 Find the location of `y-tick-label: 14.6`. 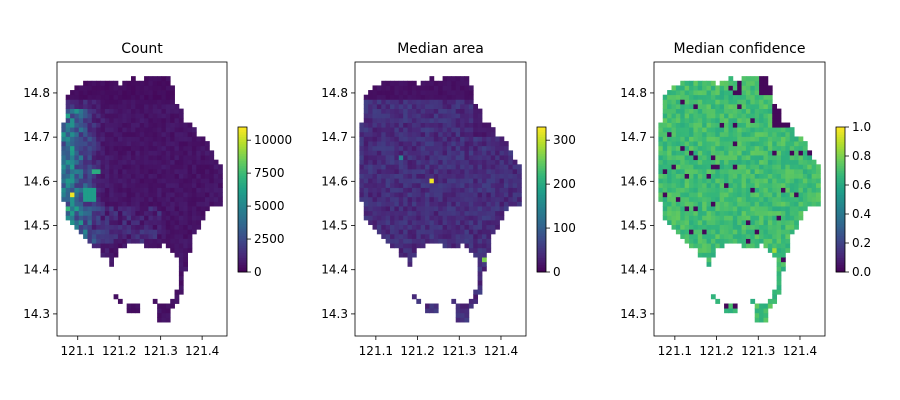

y-tick-label: 14.6 is located at coordinates (334, 181).